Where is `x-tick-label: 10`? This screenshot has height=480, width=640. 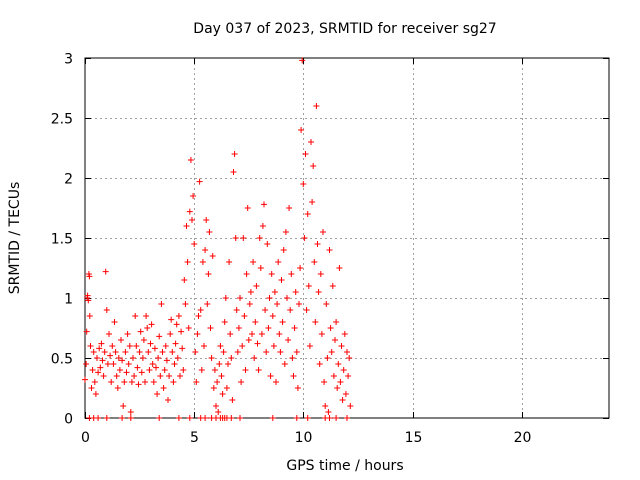
x-tick-label: 10 is located at coordinates (304, 438).